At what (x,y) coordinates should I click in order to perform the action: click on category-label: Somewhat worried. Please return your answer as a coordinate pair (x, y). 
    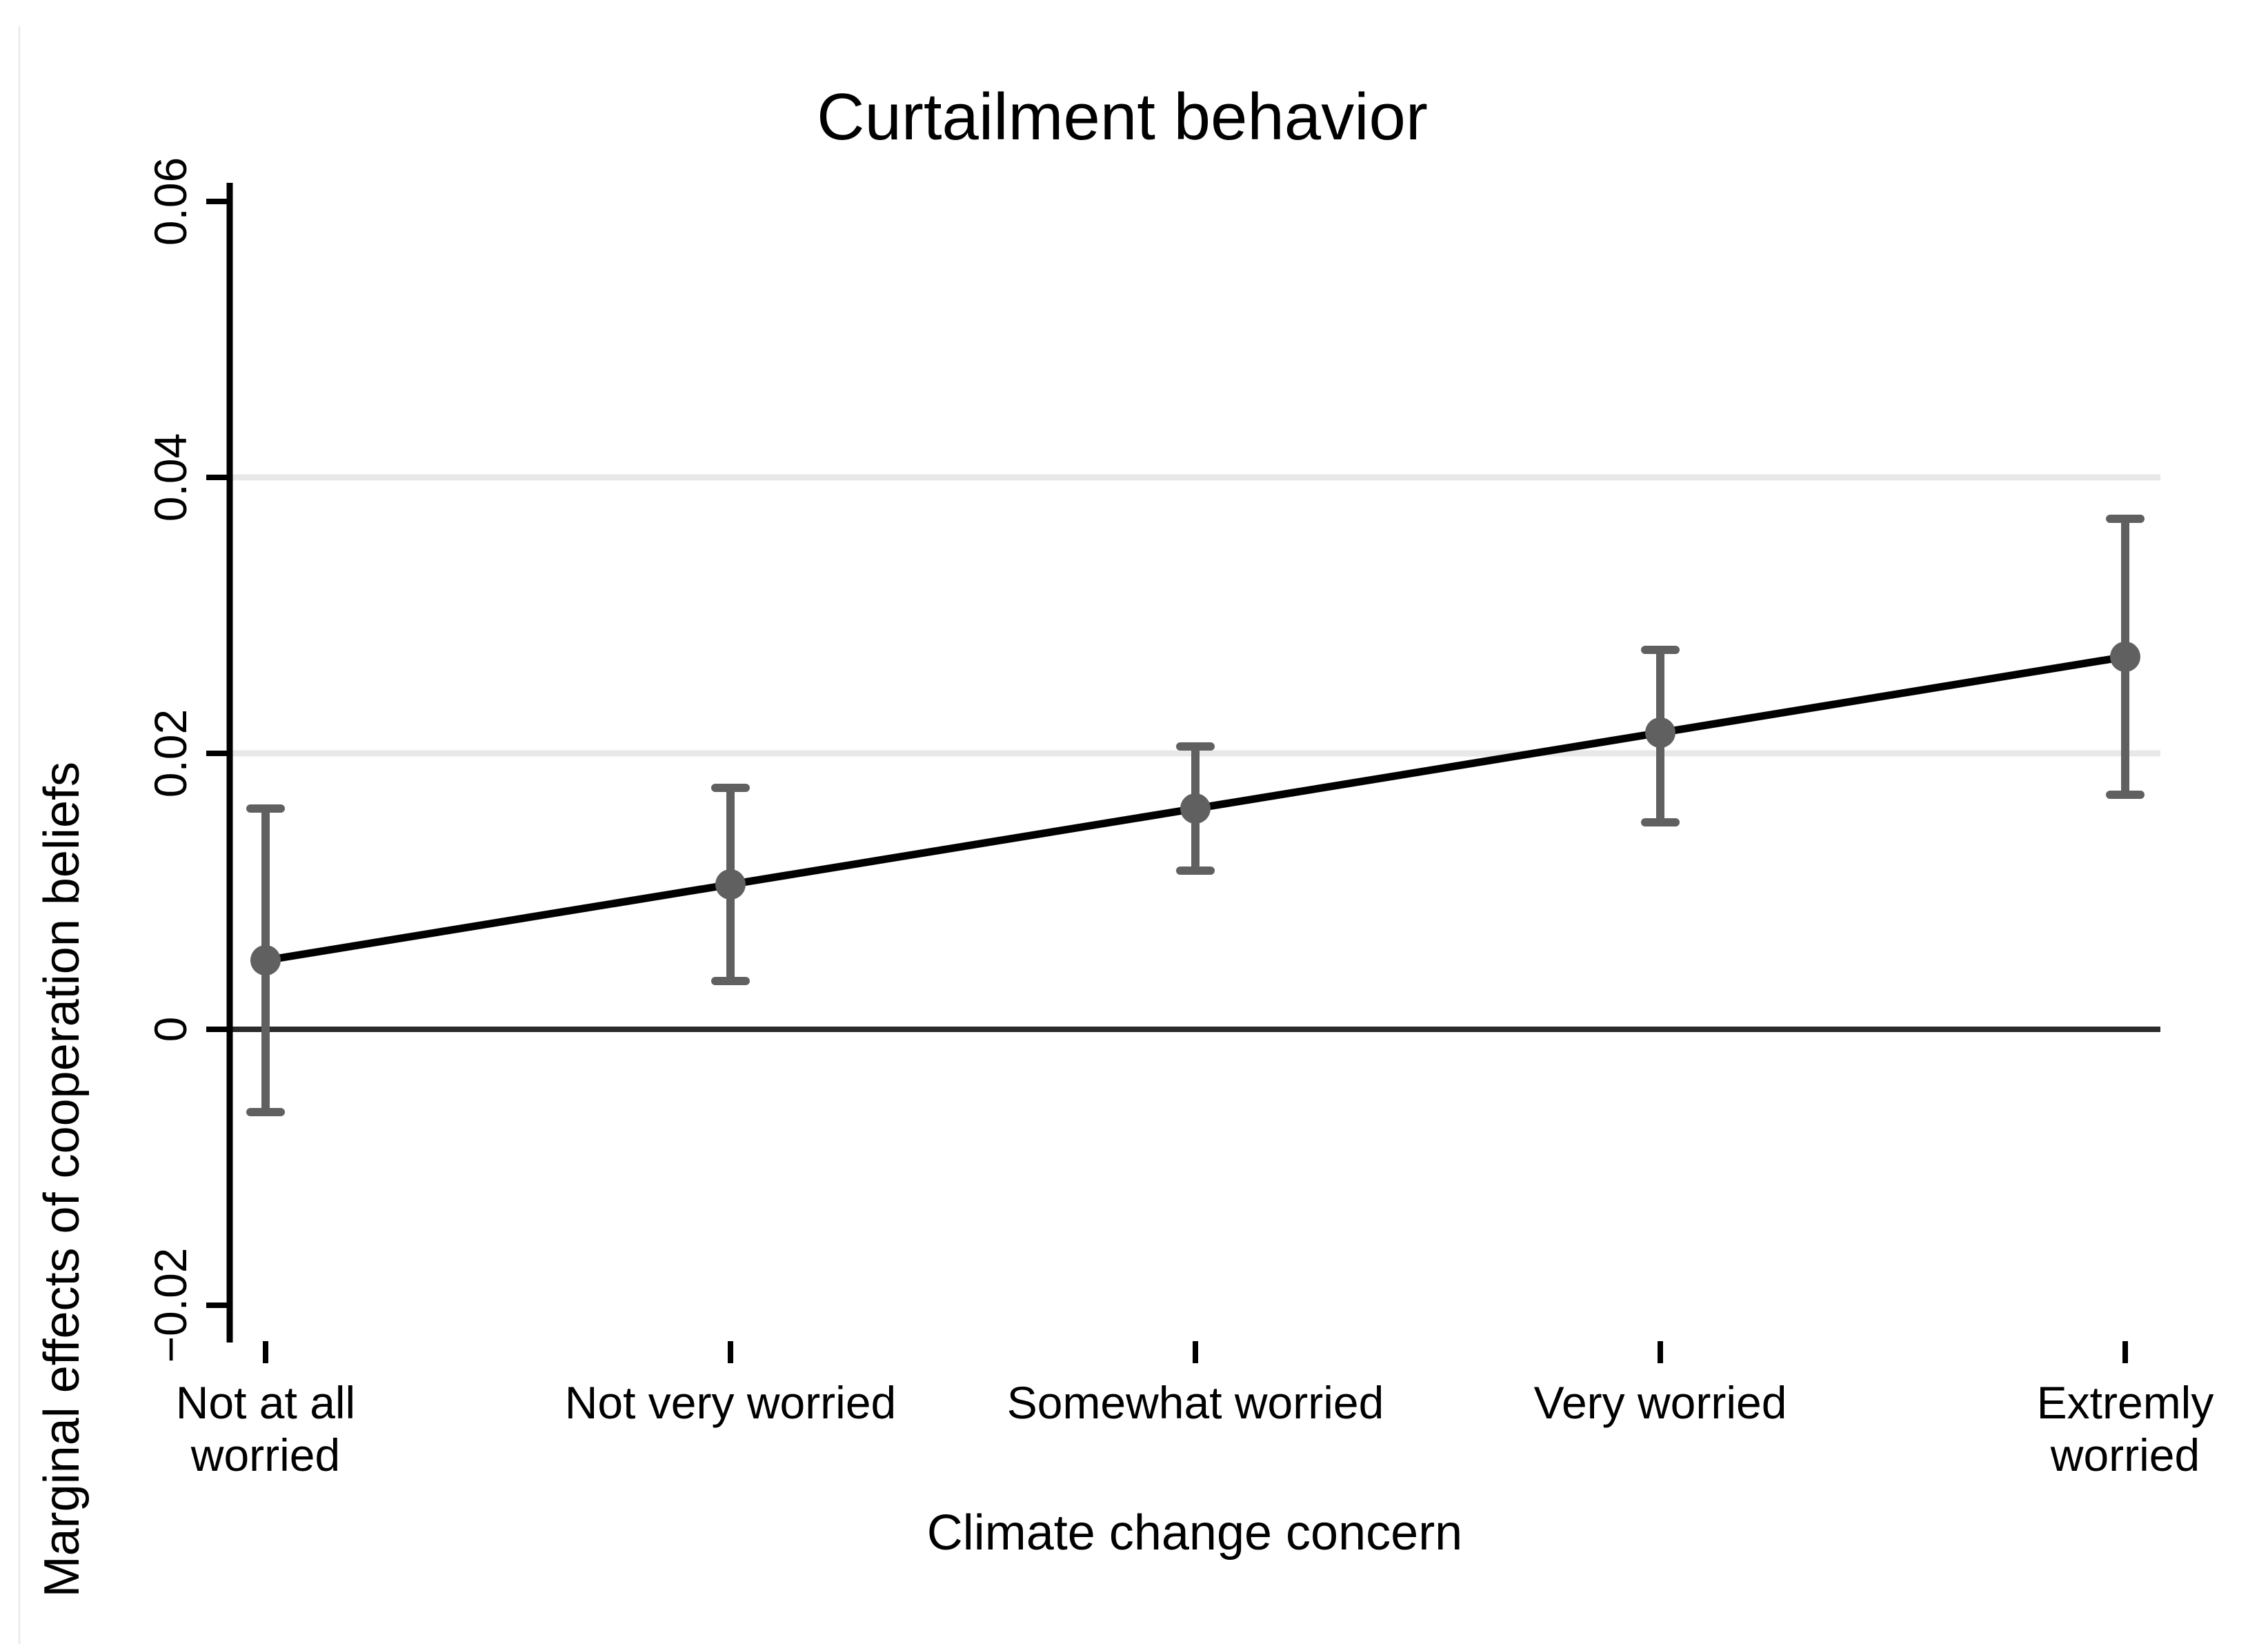
    Looking at the image, I should click on (1195, 1403).